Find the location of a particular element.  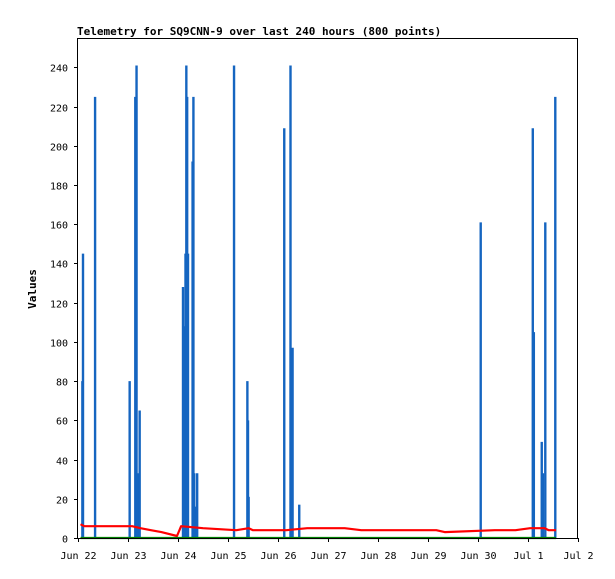

x-tick-label: Jun 27 is located at coordinates (328, 556).